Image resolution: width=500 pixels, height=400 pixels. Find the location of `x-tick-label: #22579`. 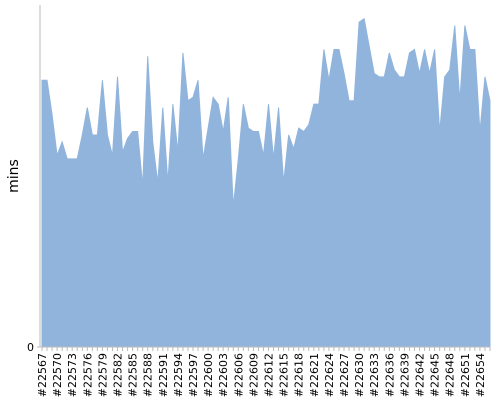

x-tick-label: #22579 is located at coordinates (102, 375).